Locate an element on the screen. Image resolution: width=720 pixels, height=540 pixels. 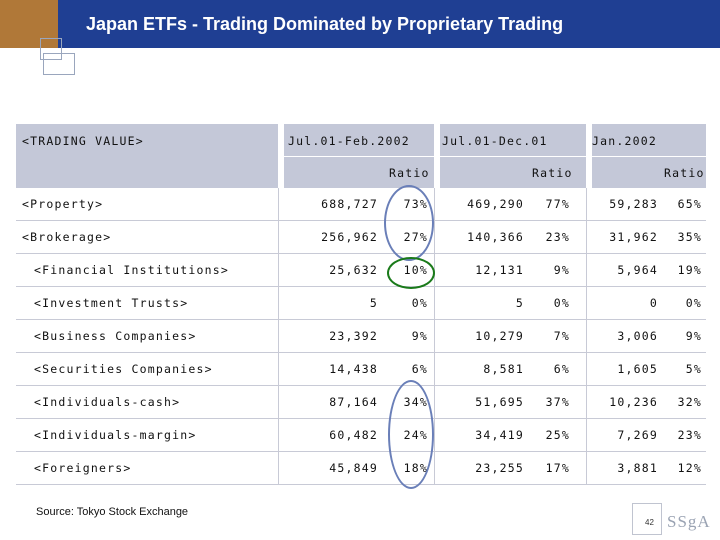
row-label: <Foreigners> is located at coordinates (83, 468).